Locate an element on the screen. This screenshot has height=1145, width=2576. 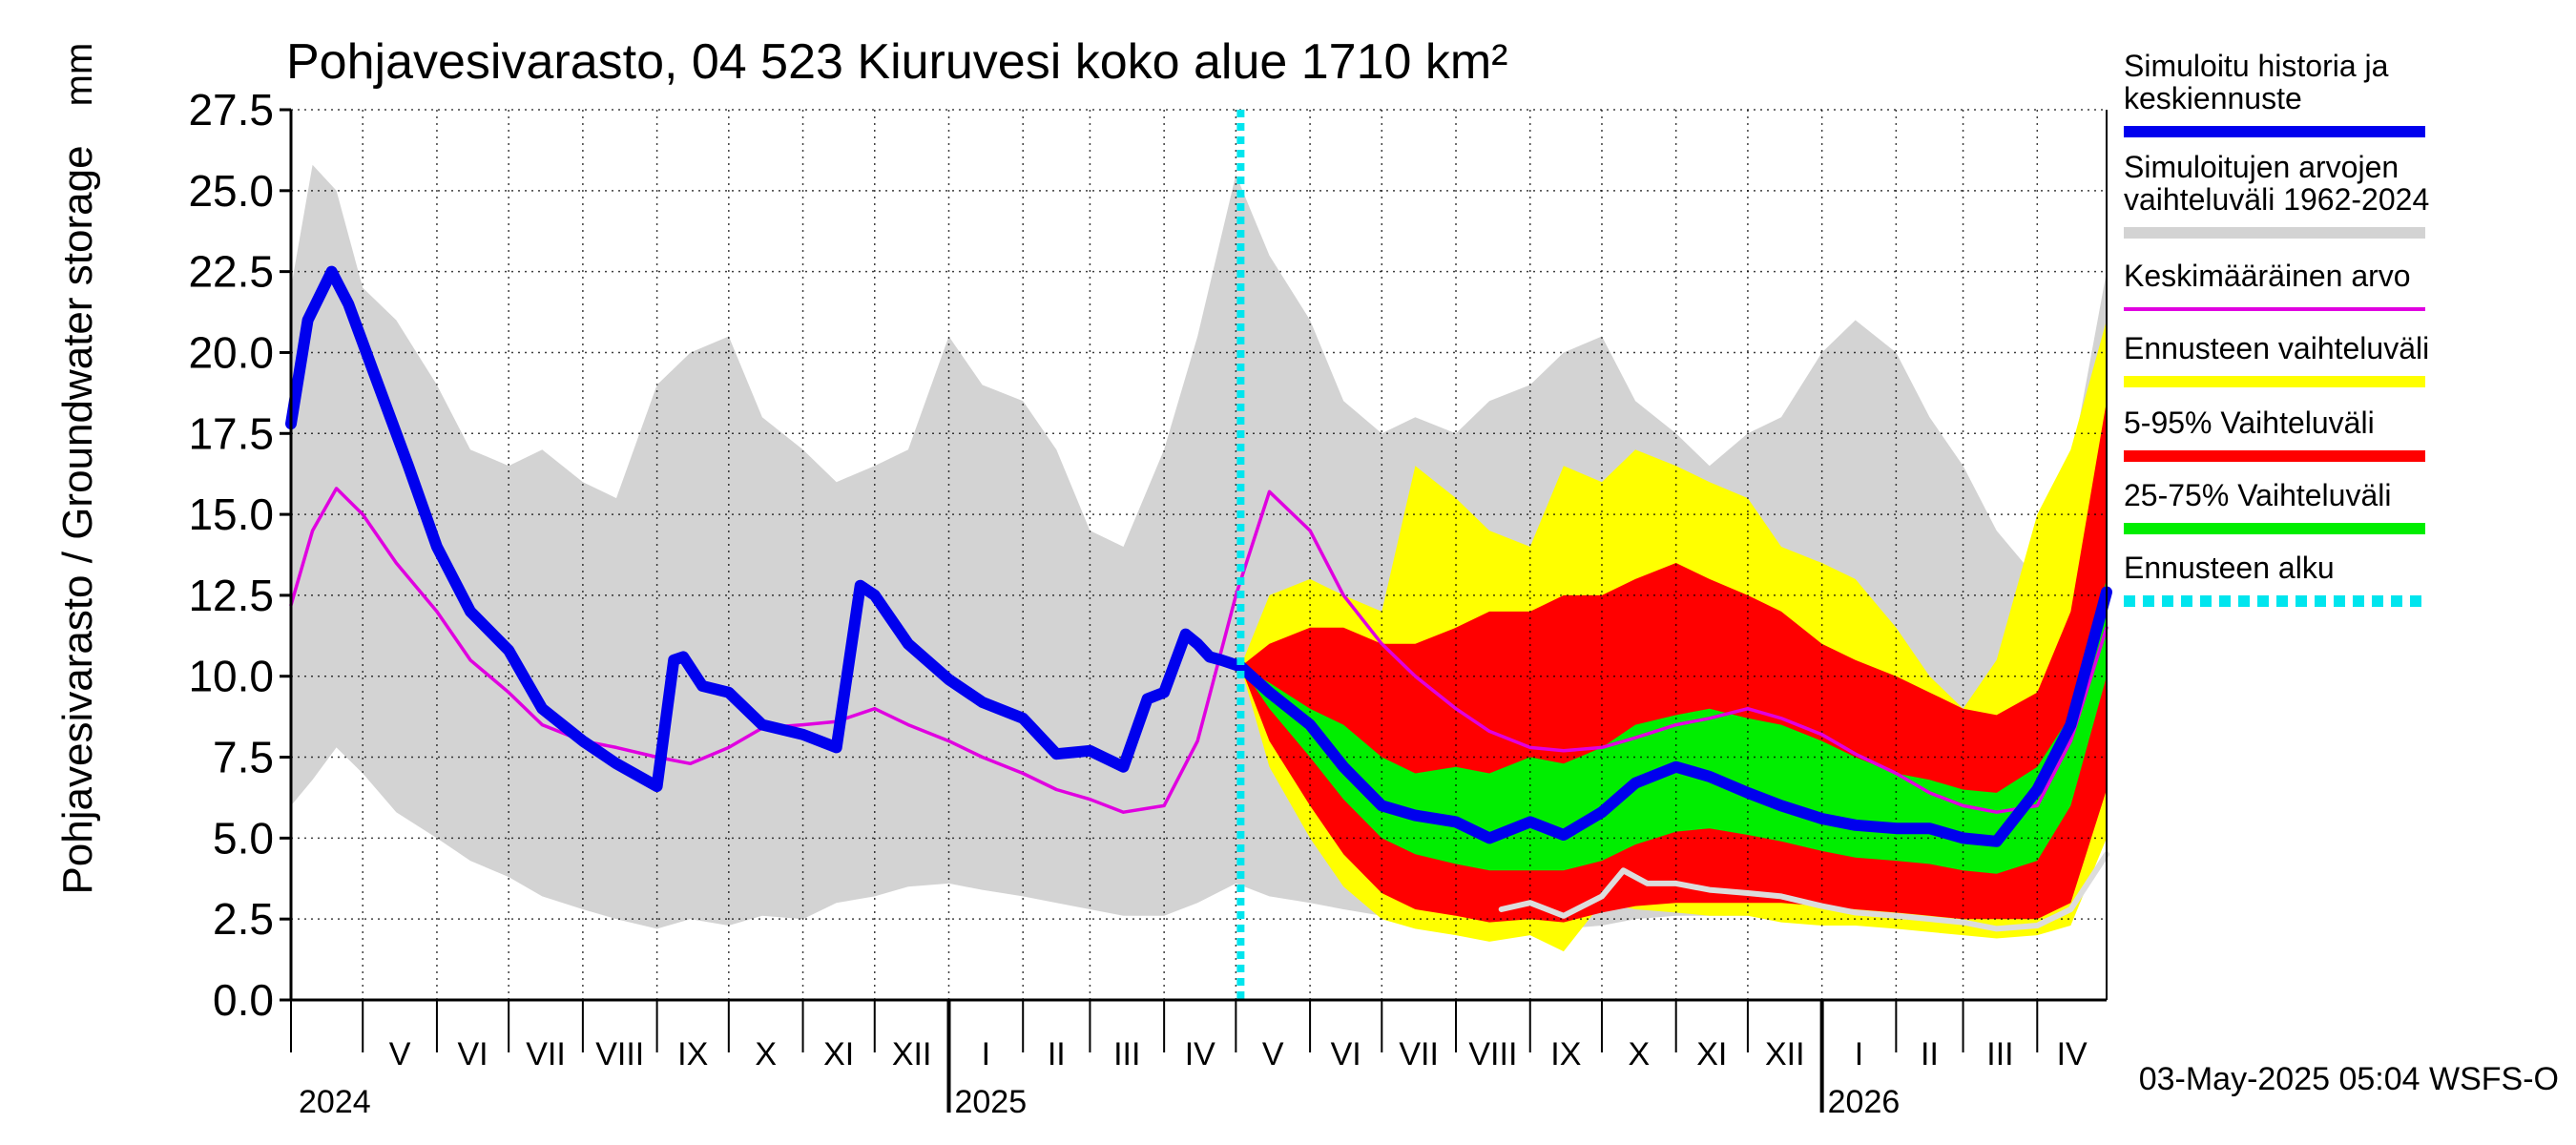
legend-label: 5-95% Vaihteluväli is located at coordinates (2249, 423).